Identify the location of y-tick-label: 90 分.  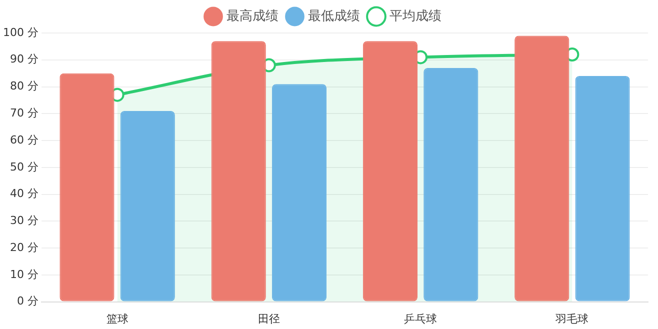
(24, 59).